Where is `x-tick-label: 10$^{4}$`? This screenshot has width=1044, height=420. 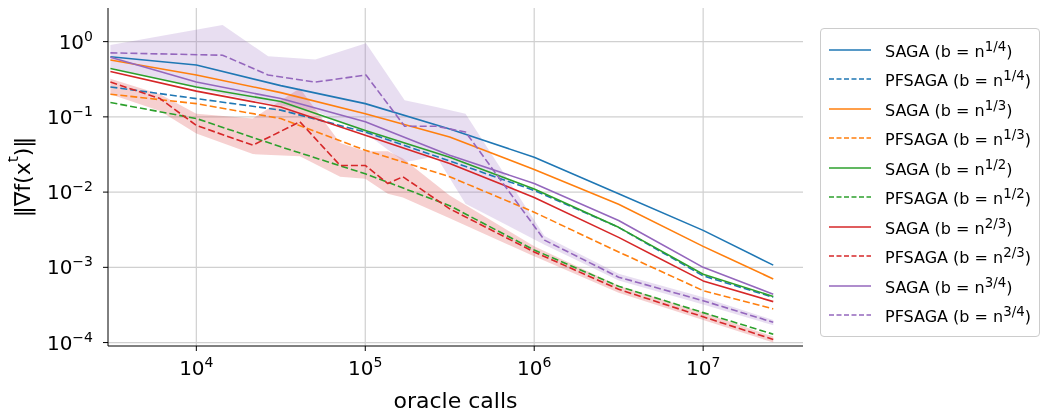
x-tick-label: 10$^{4}$ is located at coordinates (196, 367).